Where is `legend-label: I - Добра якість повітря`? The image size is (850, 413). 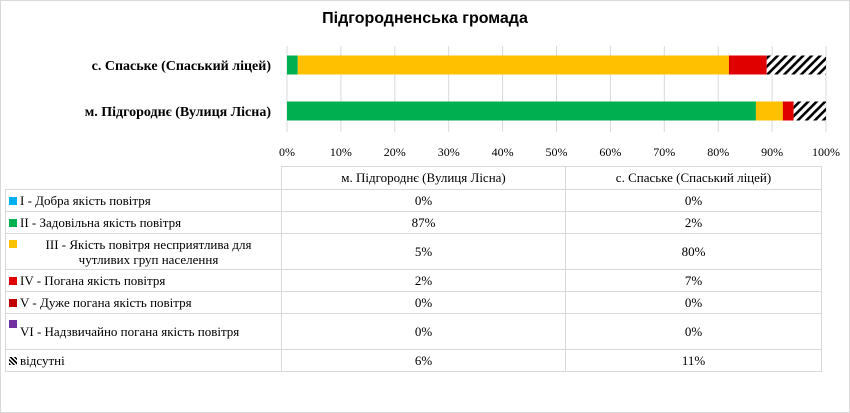 legend-label: I - Добра якість повітря is located at coordinates (85, 200).